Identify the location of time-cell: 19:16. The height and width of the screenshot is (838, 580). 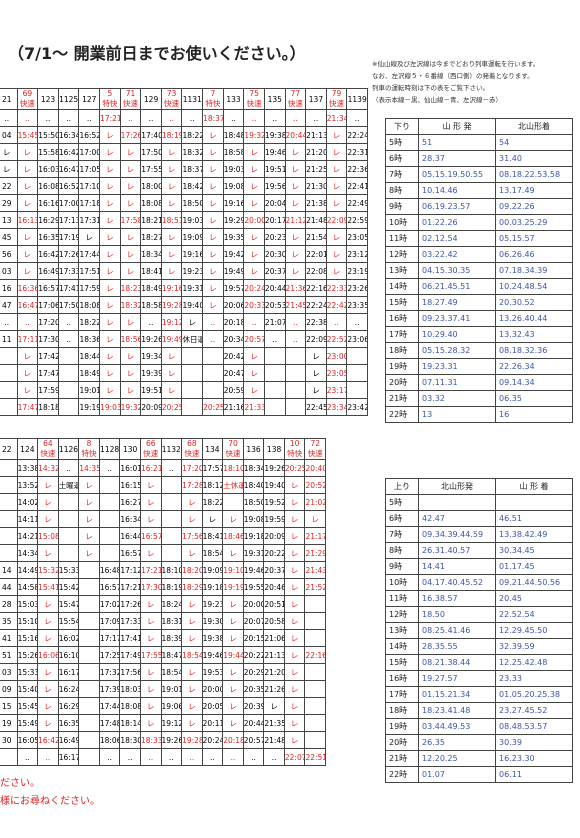
(192, 254).